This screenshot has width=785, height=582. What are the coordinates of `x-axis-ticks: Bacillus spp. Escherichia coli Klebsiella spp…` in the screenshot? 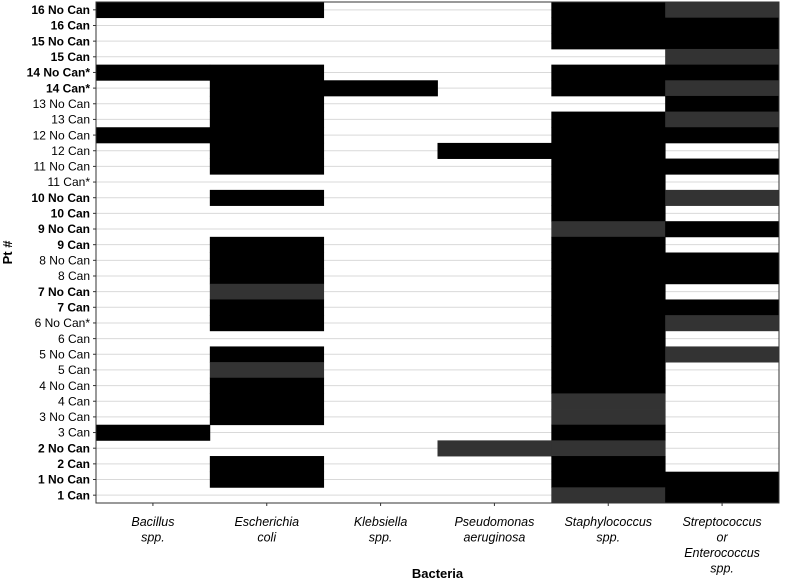 It's located at (446, 539).